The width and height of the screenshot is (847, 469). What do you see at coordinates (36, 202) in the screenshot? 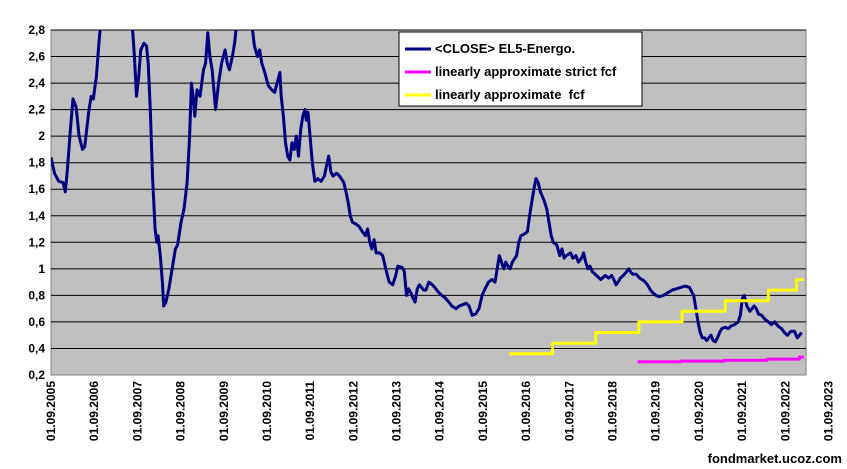
I see `y-axis: 0,2 0,4 0,6 0,8 1 1,2 1,4 1,6 1,8 2 2,2 2,4 2,6 2,8` at bounding box center [36, 202].